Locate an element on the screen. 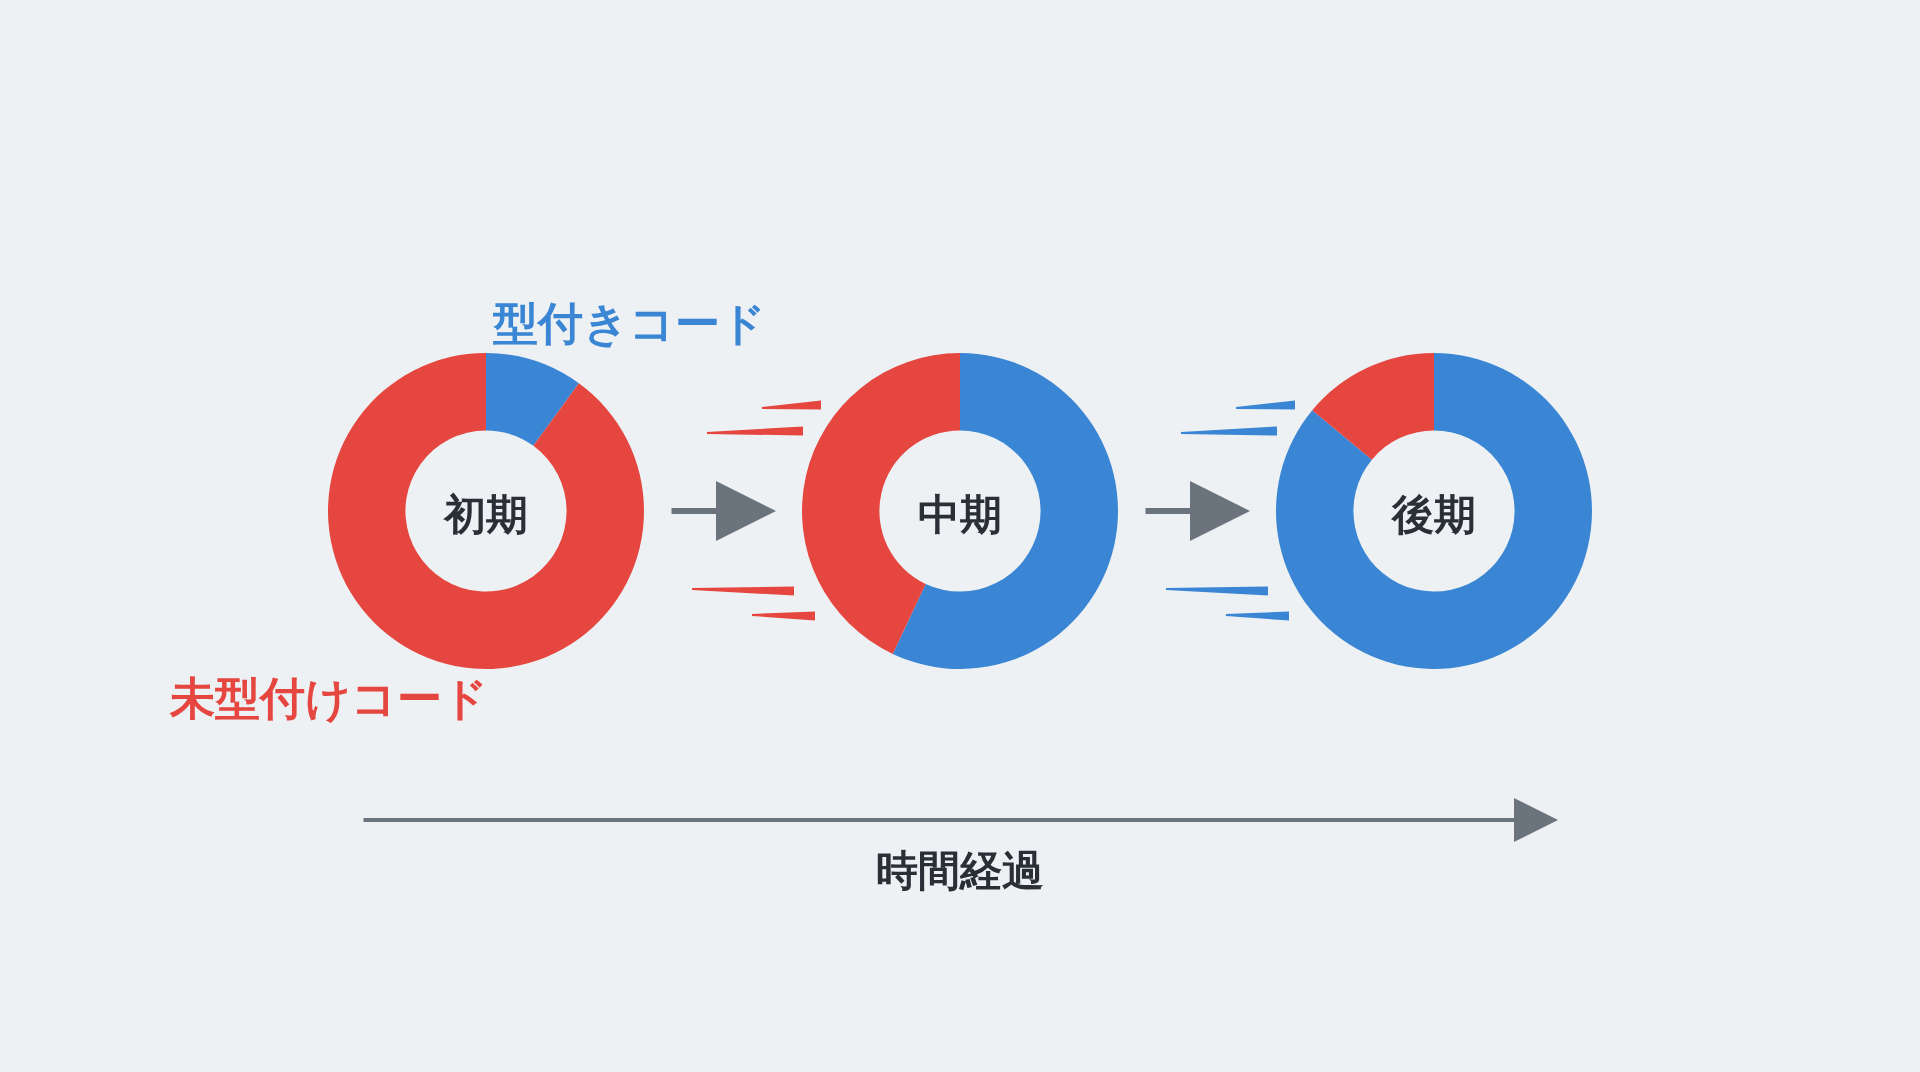  text: 中期 is located at coordinates (960, 514).